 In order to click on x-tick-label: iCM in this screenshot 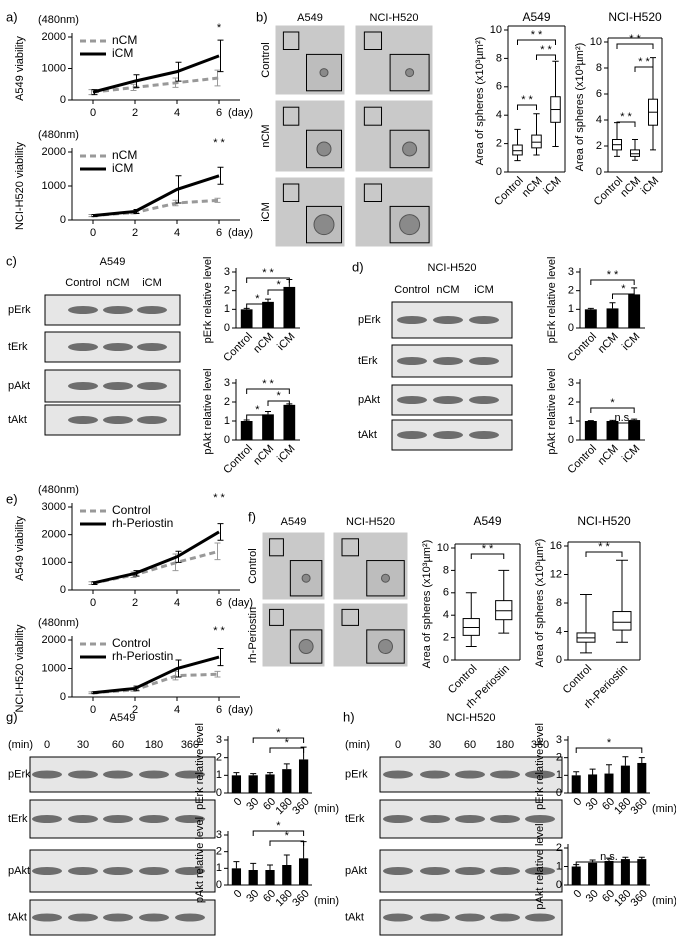, I will do `click(286, 342)`.